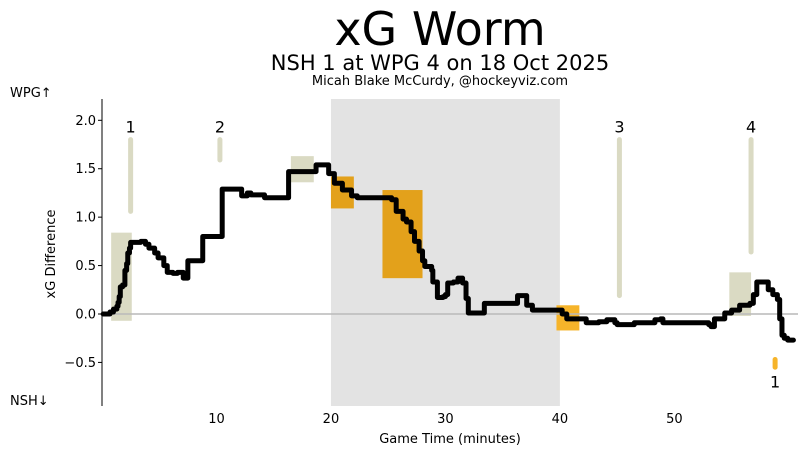  What do you see at coordinates (85, 266) in the screenshot?
I see `y-tick-label: 0.5` at bounding box center [85, 266].